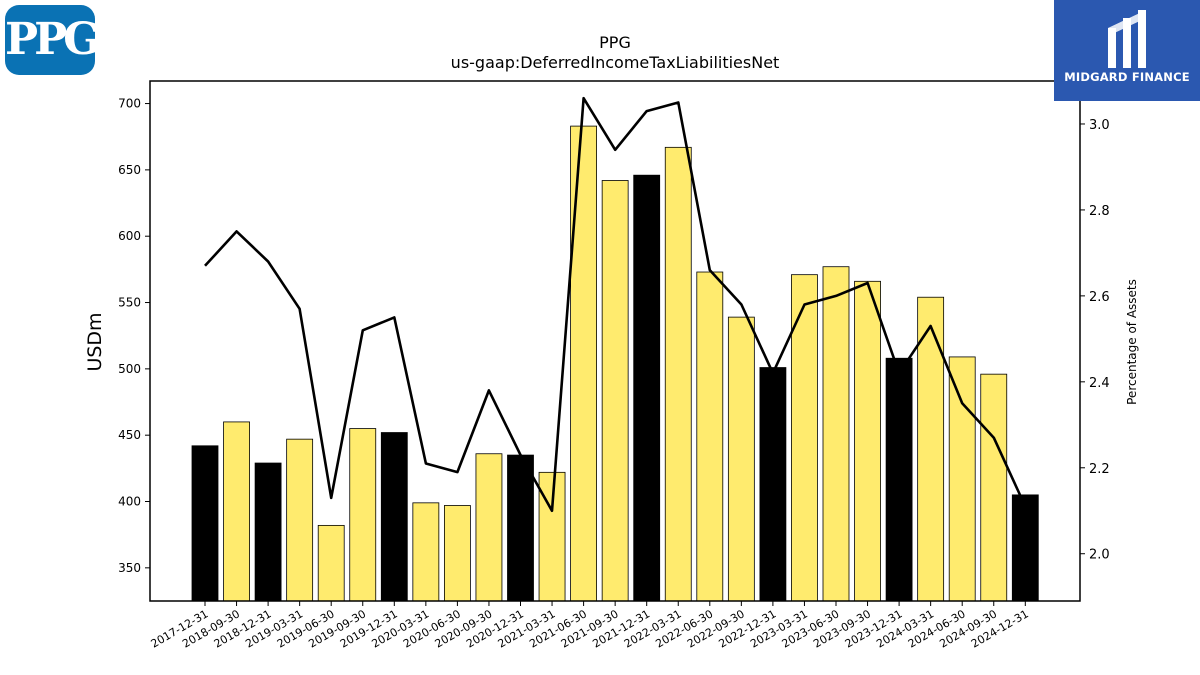  I want to click on chart-subtitle: us-gaap:DeferredIncomeTaxLiabilitiesNet, so click(615, 62).